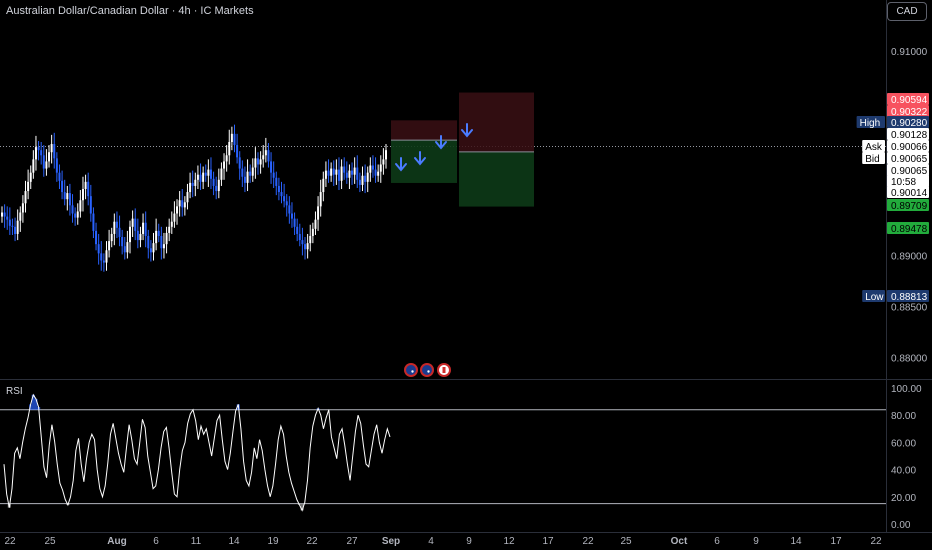 This screenshot has width=932, height=550. What do you see at coordinates (273, 541) in the screenshot?
I see `time-tick-label: 19` at bounding box center [273, 541].